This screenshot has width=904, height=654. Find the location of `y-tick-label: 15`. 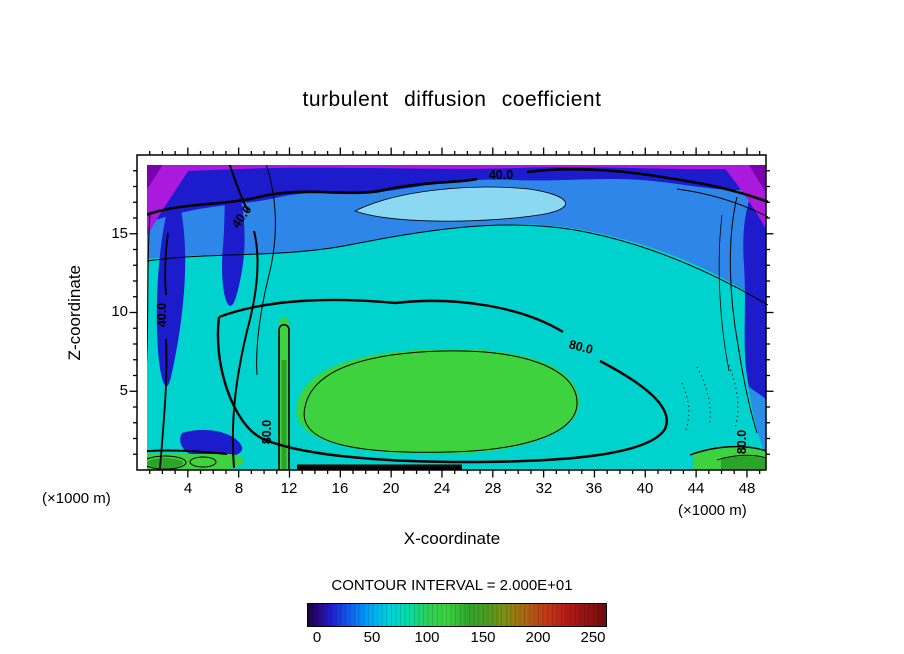

y-tick-label: 15 is located at coordinates (119, 233).